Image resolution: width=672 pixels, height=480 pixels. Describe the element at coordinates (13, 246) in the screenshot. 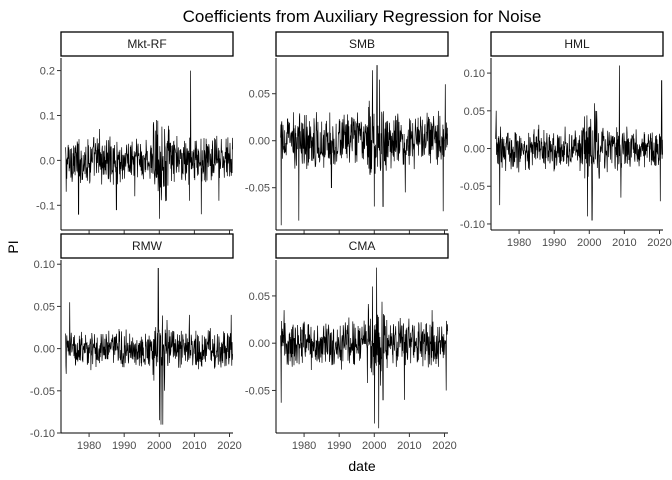

I see `y-axis-label: PI` at that location.